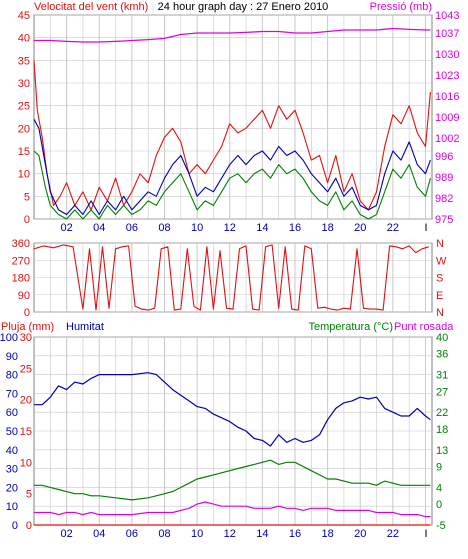 The image size is (468, 559). I want to click on pressure-ytick-1043: 1043, so click(447, 16).